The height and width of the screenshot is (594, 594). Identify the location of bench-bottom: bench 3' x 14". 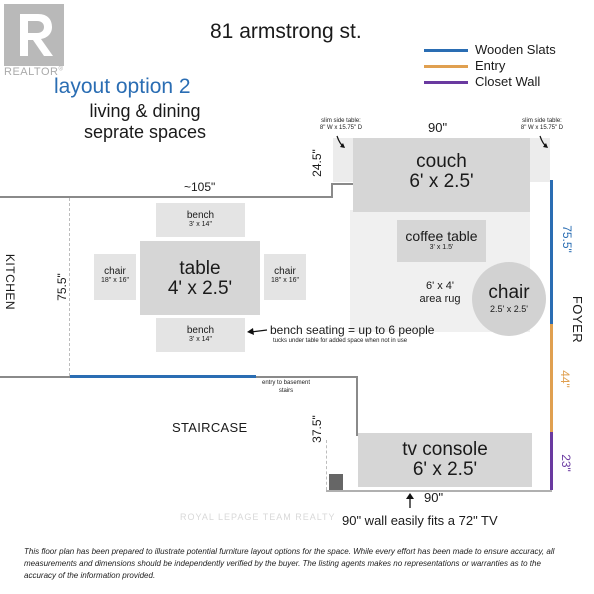
(200, 335).